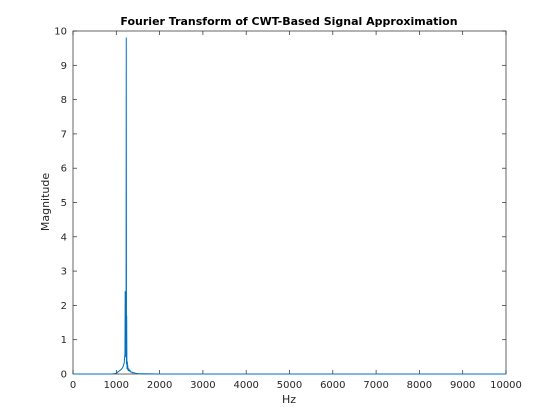 The image size is (560, 420). I want to click on y-tick-label: 1, so click(64, 340).